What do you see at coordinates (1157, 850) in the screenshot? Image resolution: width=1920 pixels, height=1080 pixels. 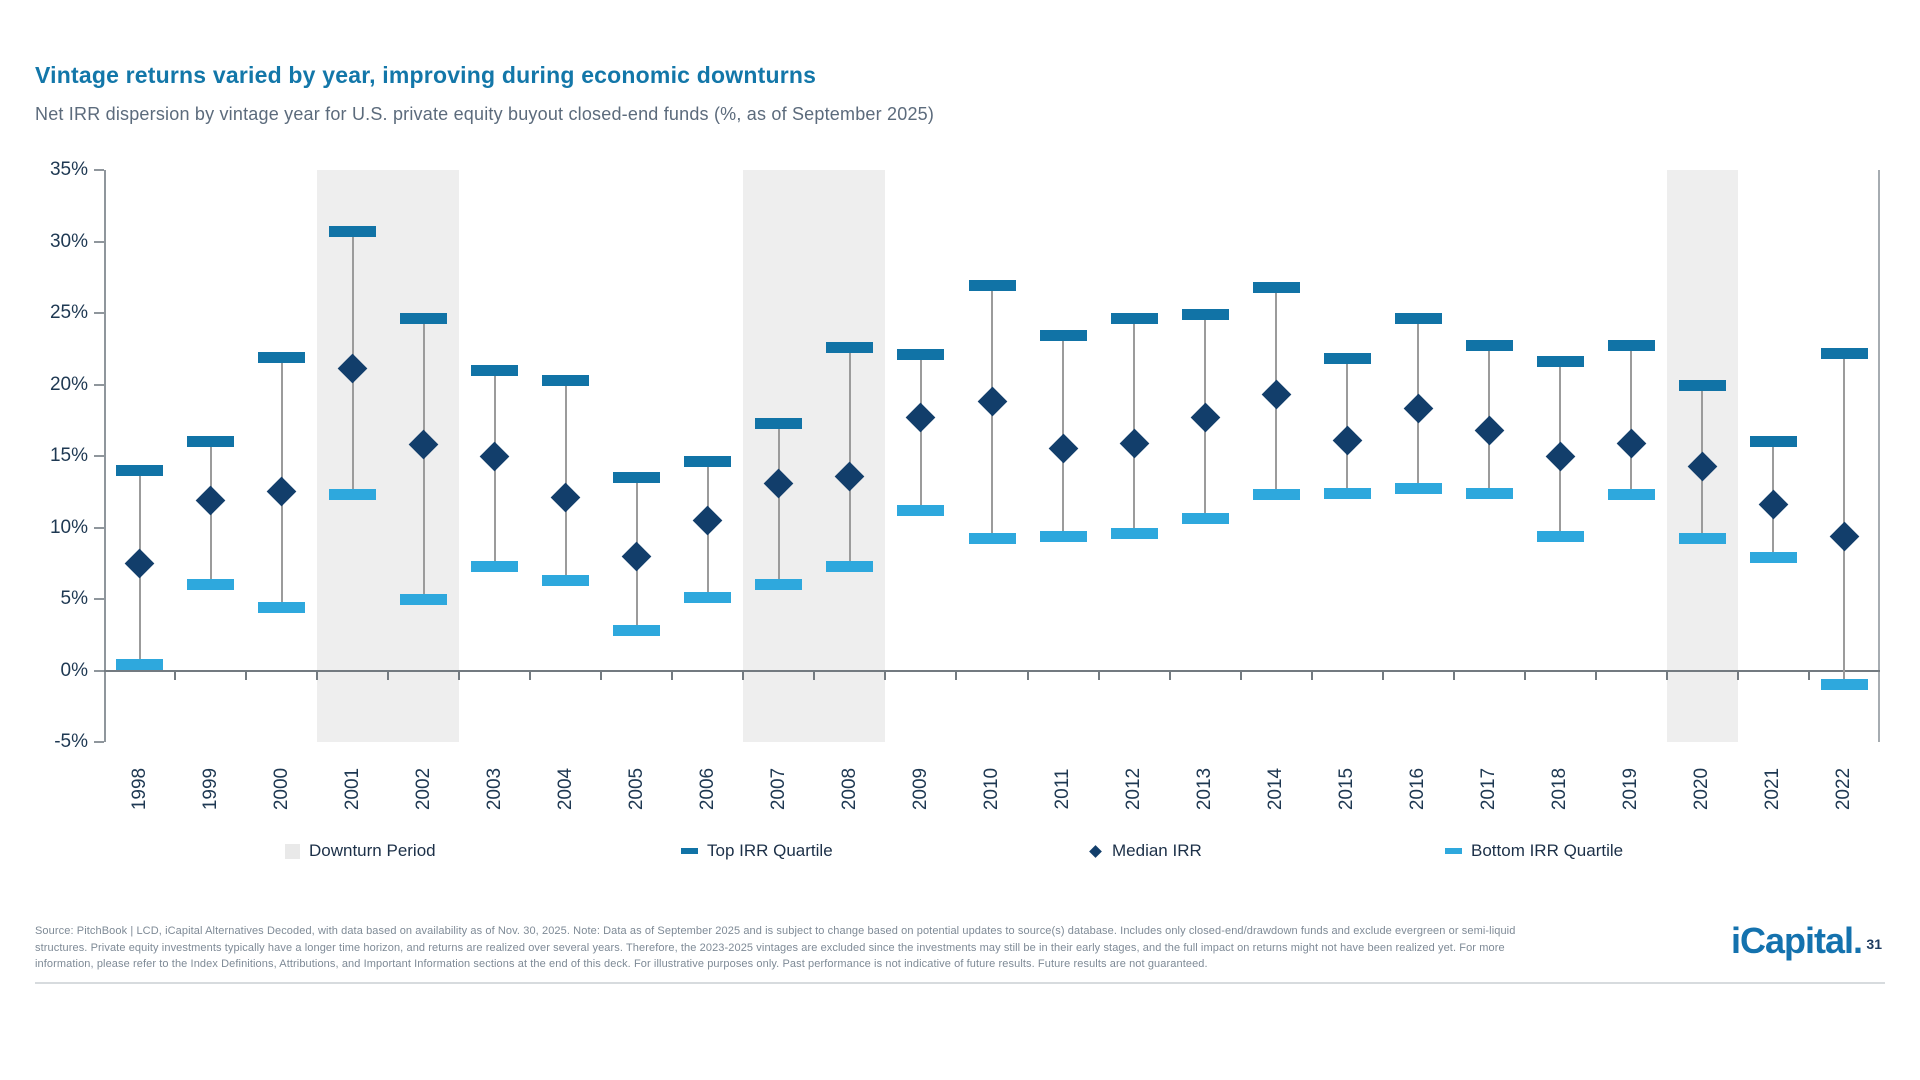 I see `legend-label: Median IRR` at bounding box center [1157, 850].